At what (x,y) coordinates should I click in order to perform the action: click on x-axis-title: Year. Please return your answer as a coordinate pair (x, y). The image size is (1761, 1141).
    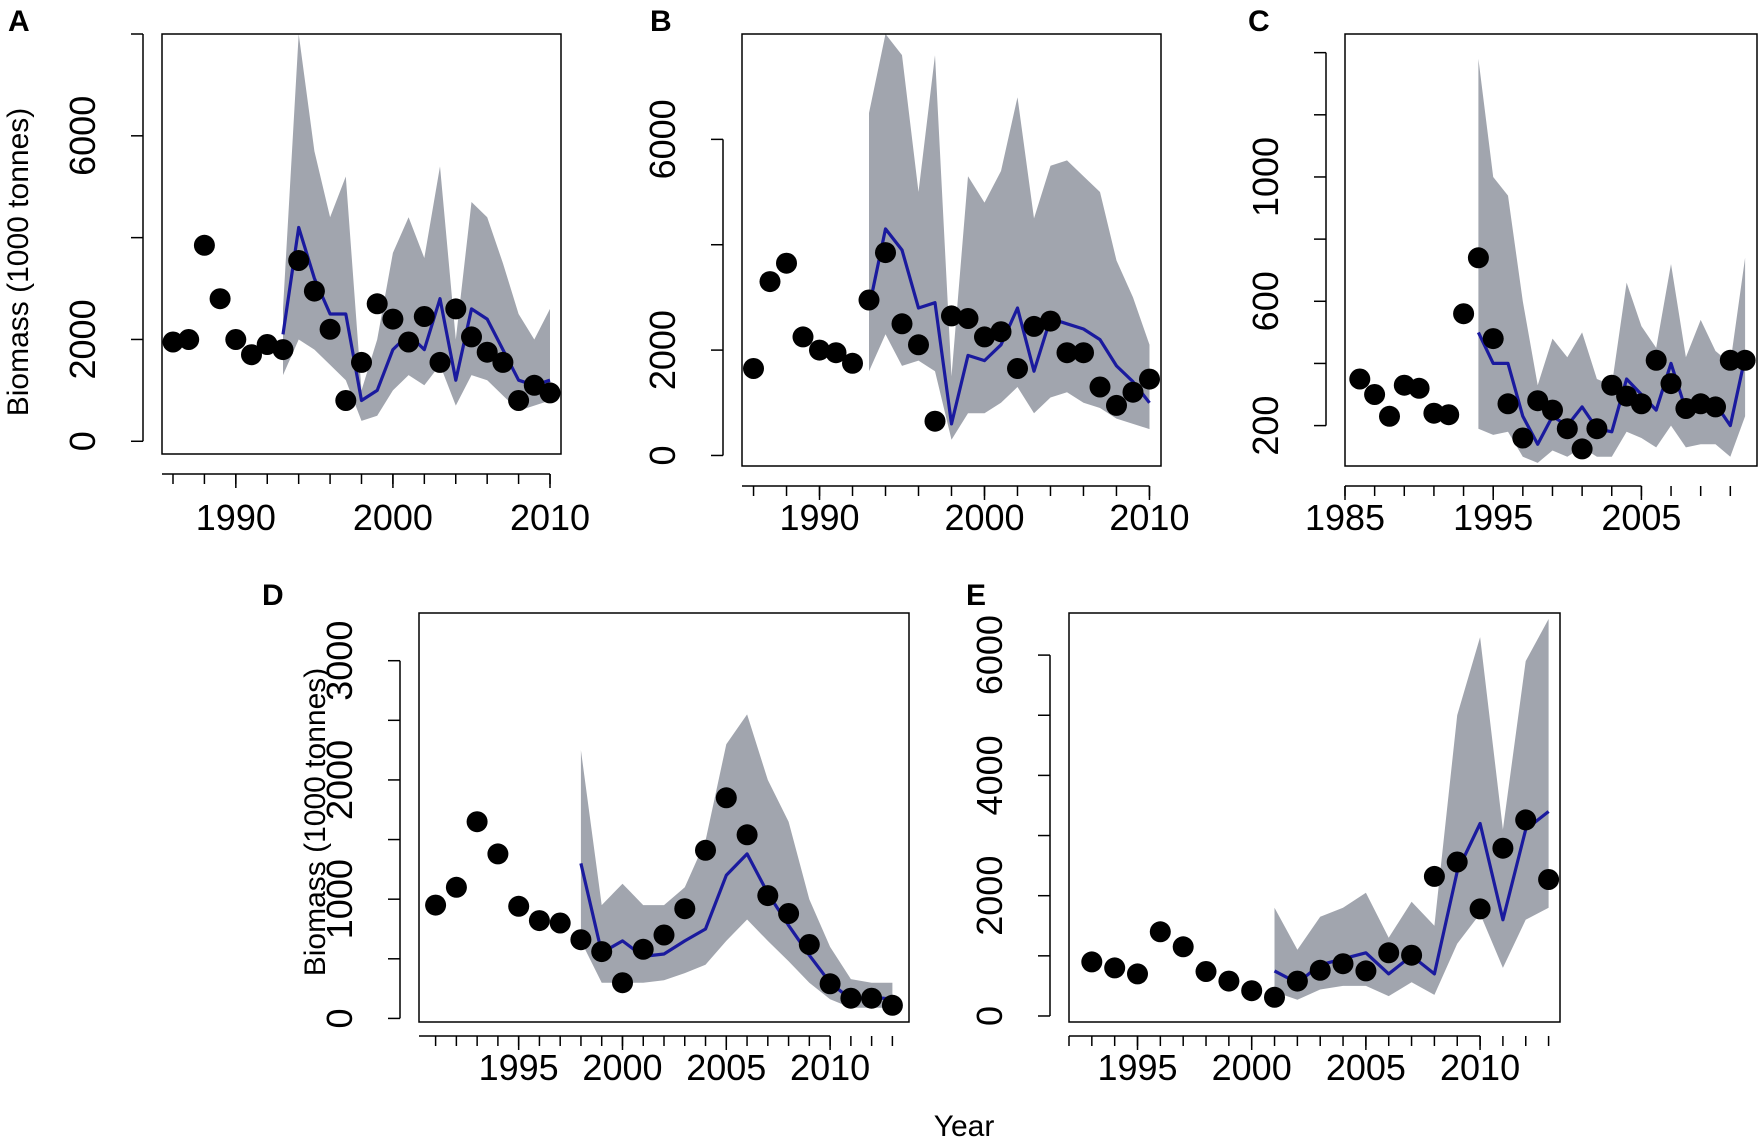
    Looking at the image, I should click on (964, 1125).